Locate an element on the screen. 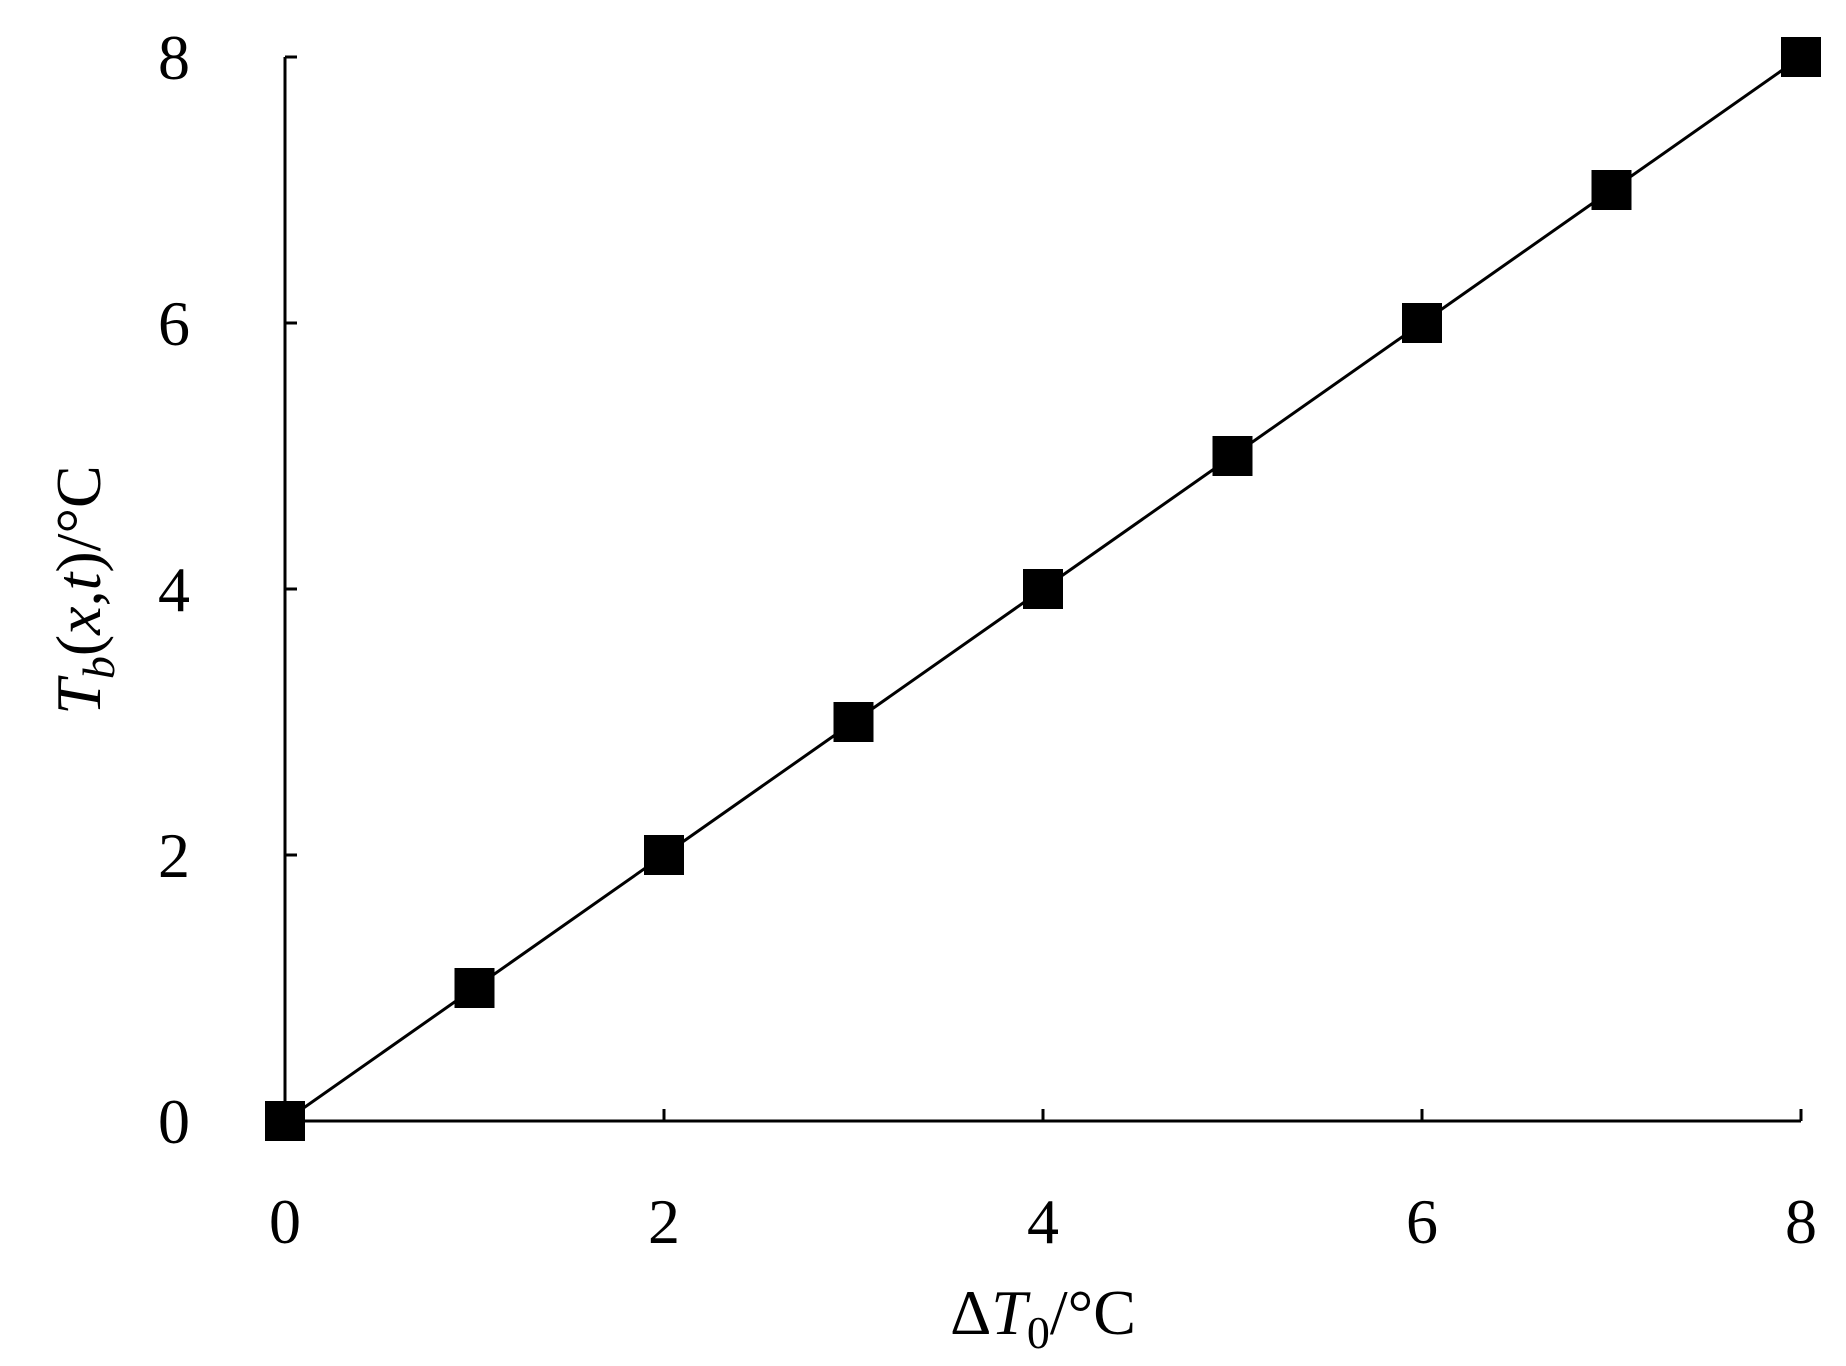 Image resolution: width=1846 pixels, height=1366 pixels. y-tick-label: 6 is located at coordinates (174, 323).